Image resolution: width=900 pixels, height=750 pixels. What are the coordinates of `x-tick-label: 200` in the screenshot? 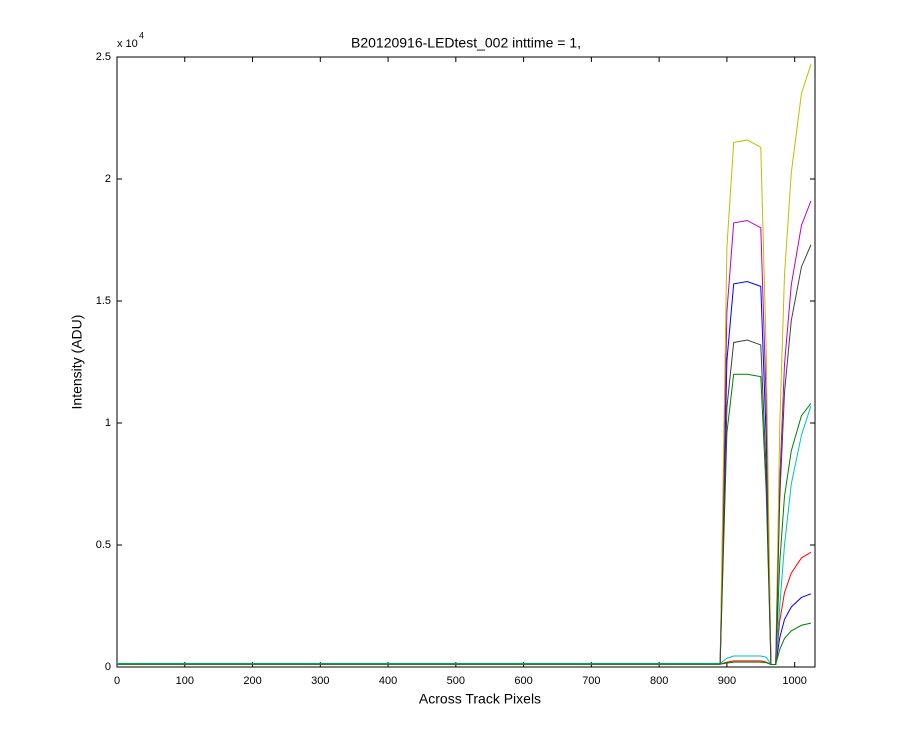 It's located at (252, 681).